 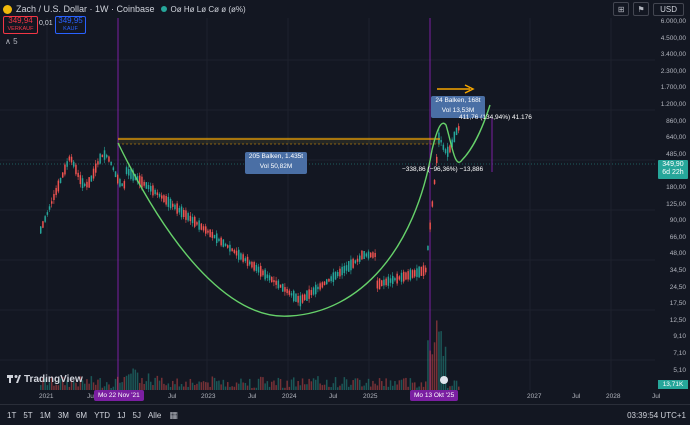 I want to click on symbol-title: Zach / U.S. Dollar · 1W · Coinbase, so click(x=85, y=9).